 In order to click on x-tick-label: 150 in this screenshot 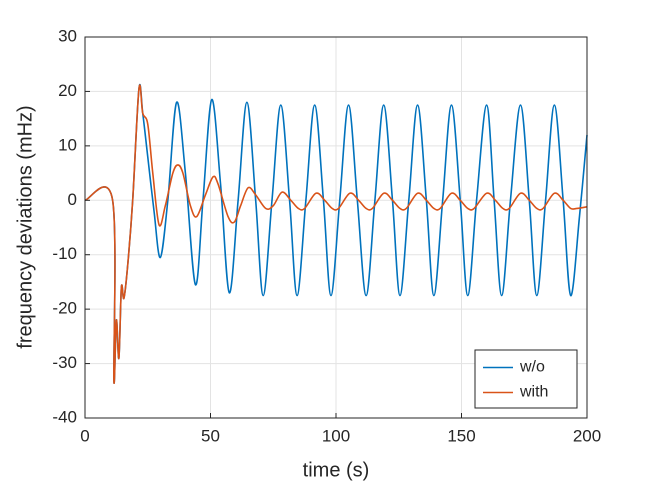, I will do `click(461, 435)`.